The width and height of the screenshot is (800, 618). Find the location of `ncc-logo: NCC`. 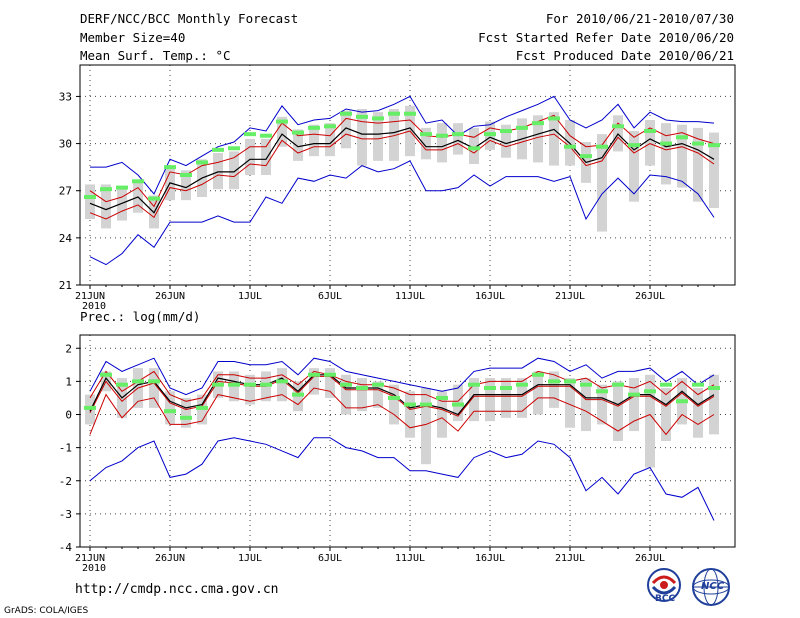

ncc-logo: NCC is located at coordinates (711, 587).